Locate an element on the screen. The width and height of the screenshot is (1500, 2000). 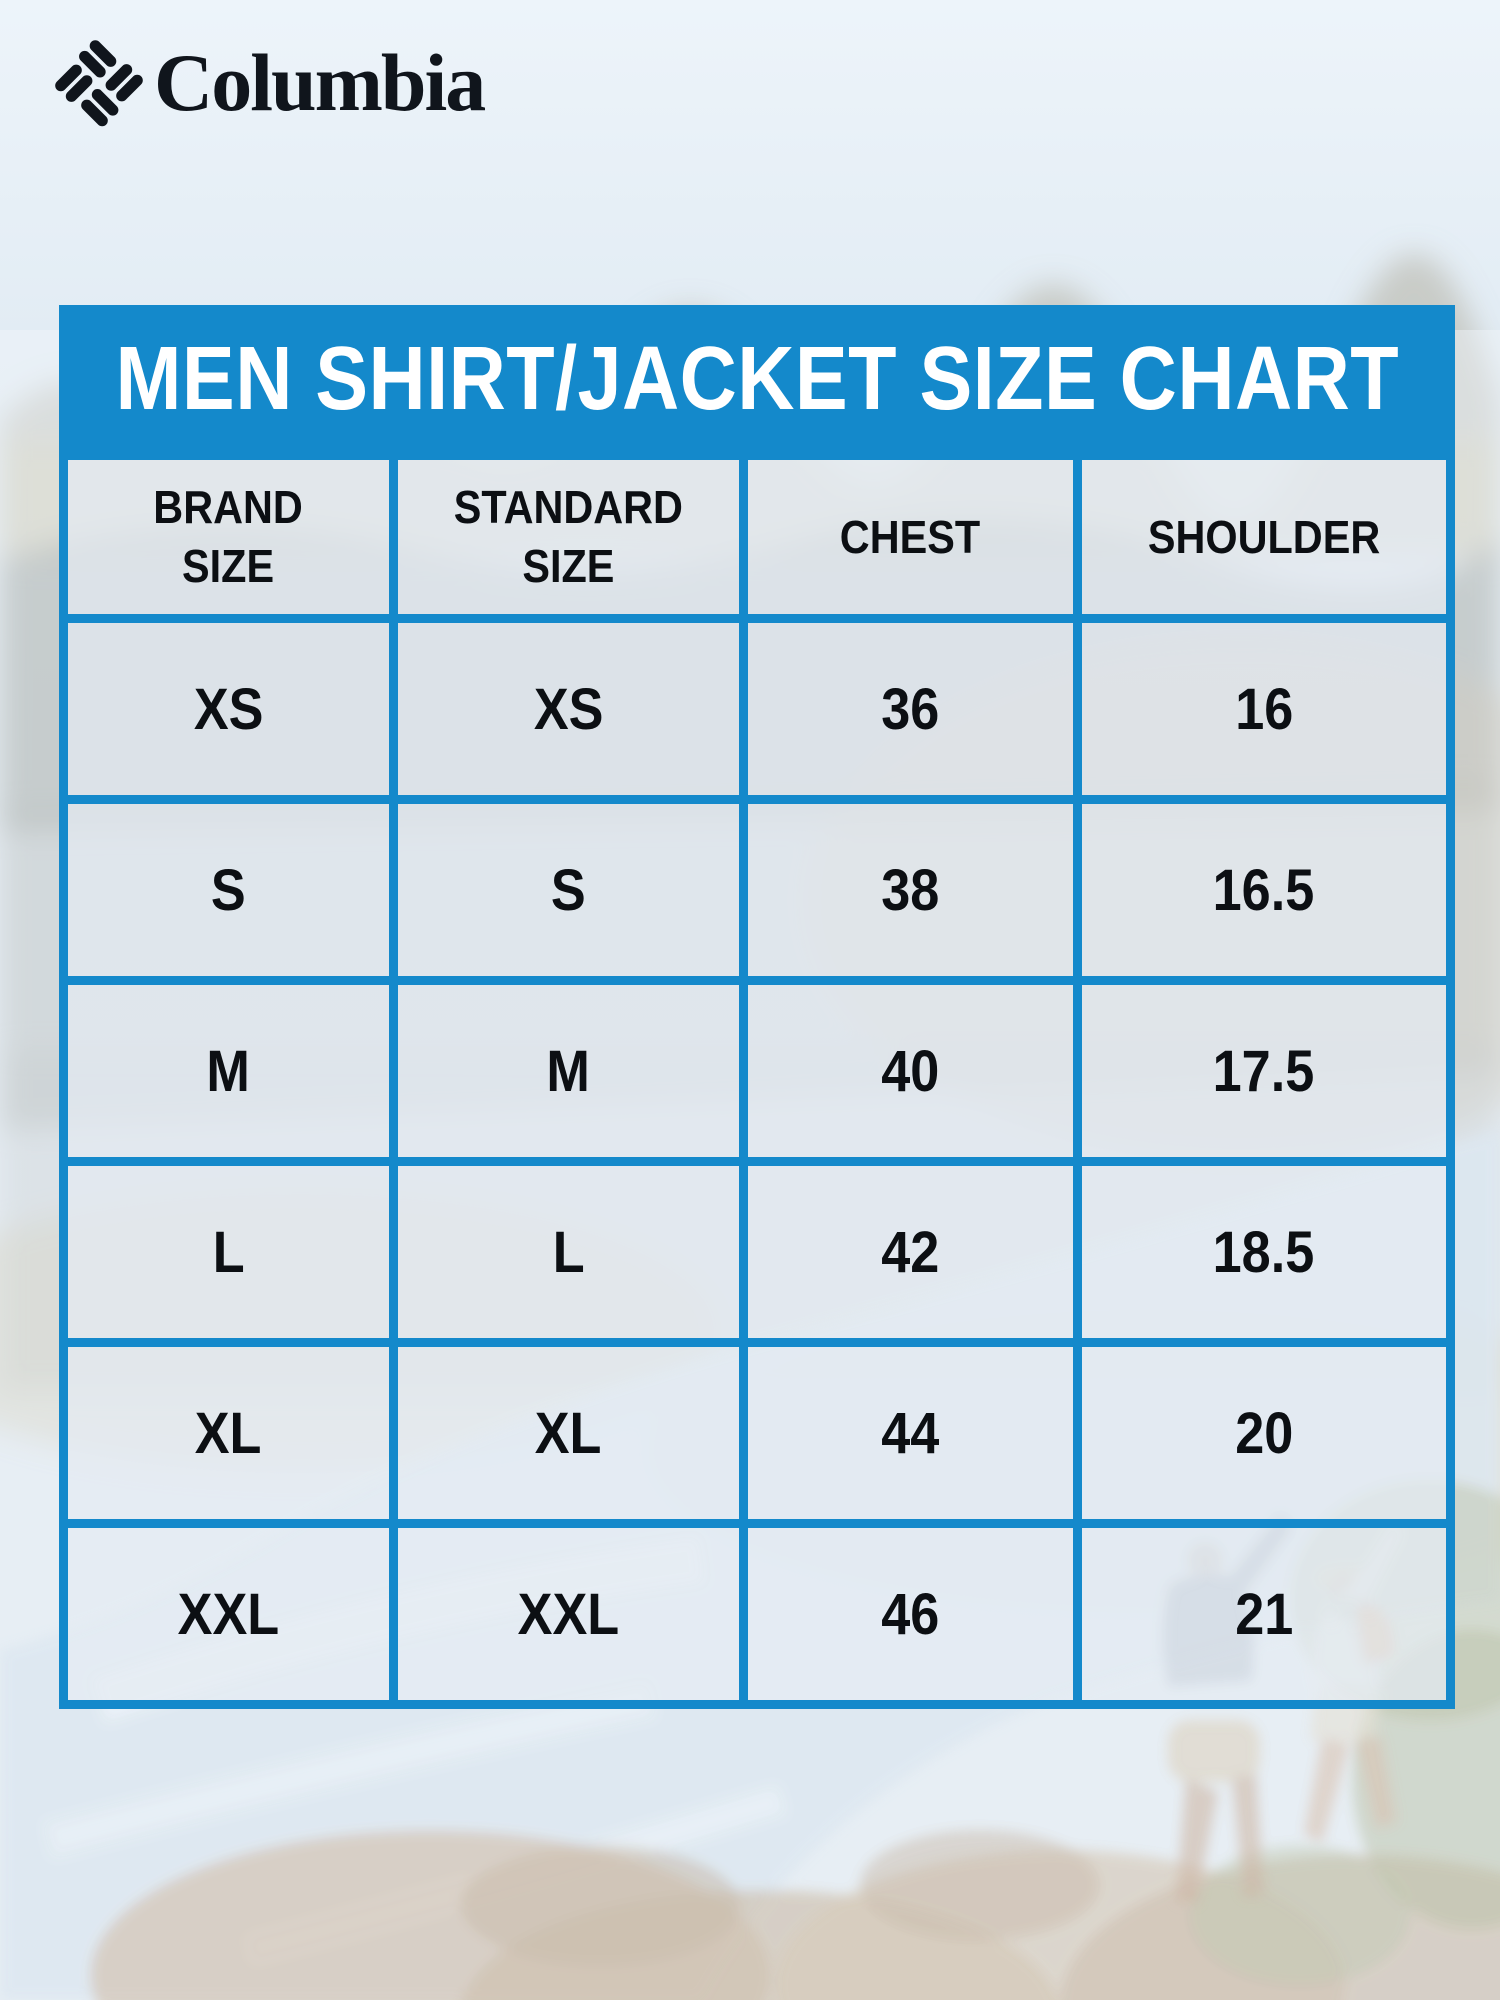
table-row: M M 40 17.5 is located at coordinates (757, 1071).